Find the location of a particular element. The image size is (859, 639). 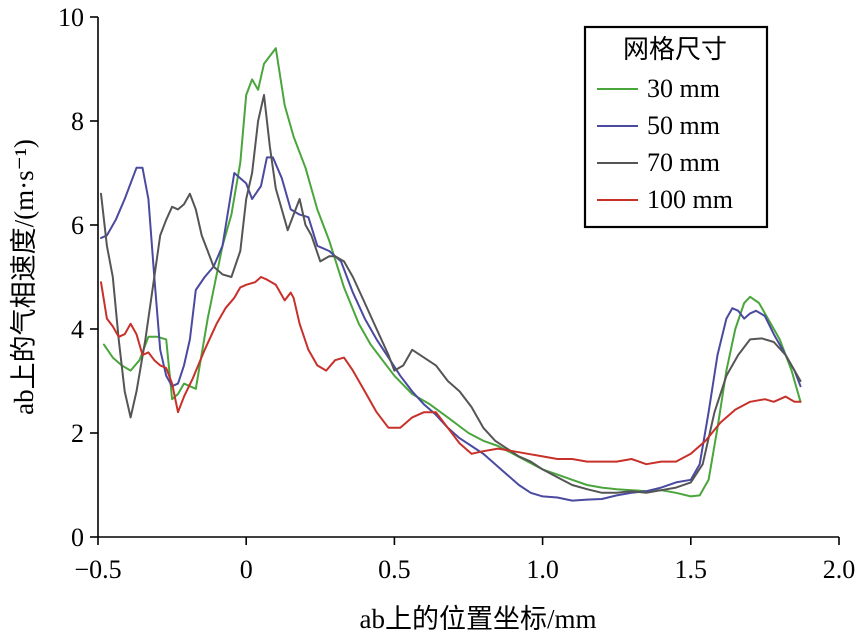

y-tick-label: 8 is located at coordinates (77, 121).